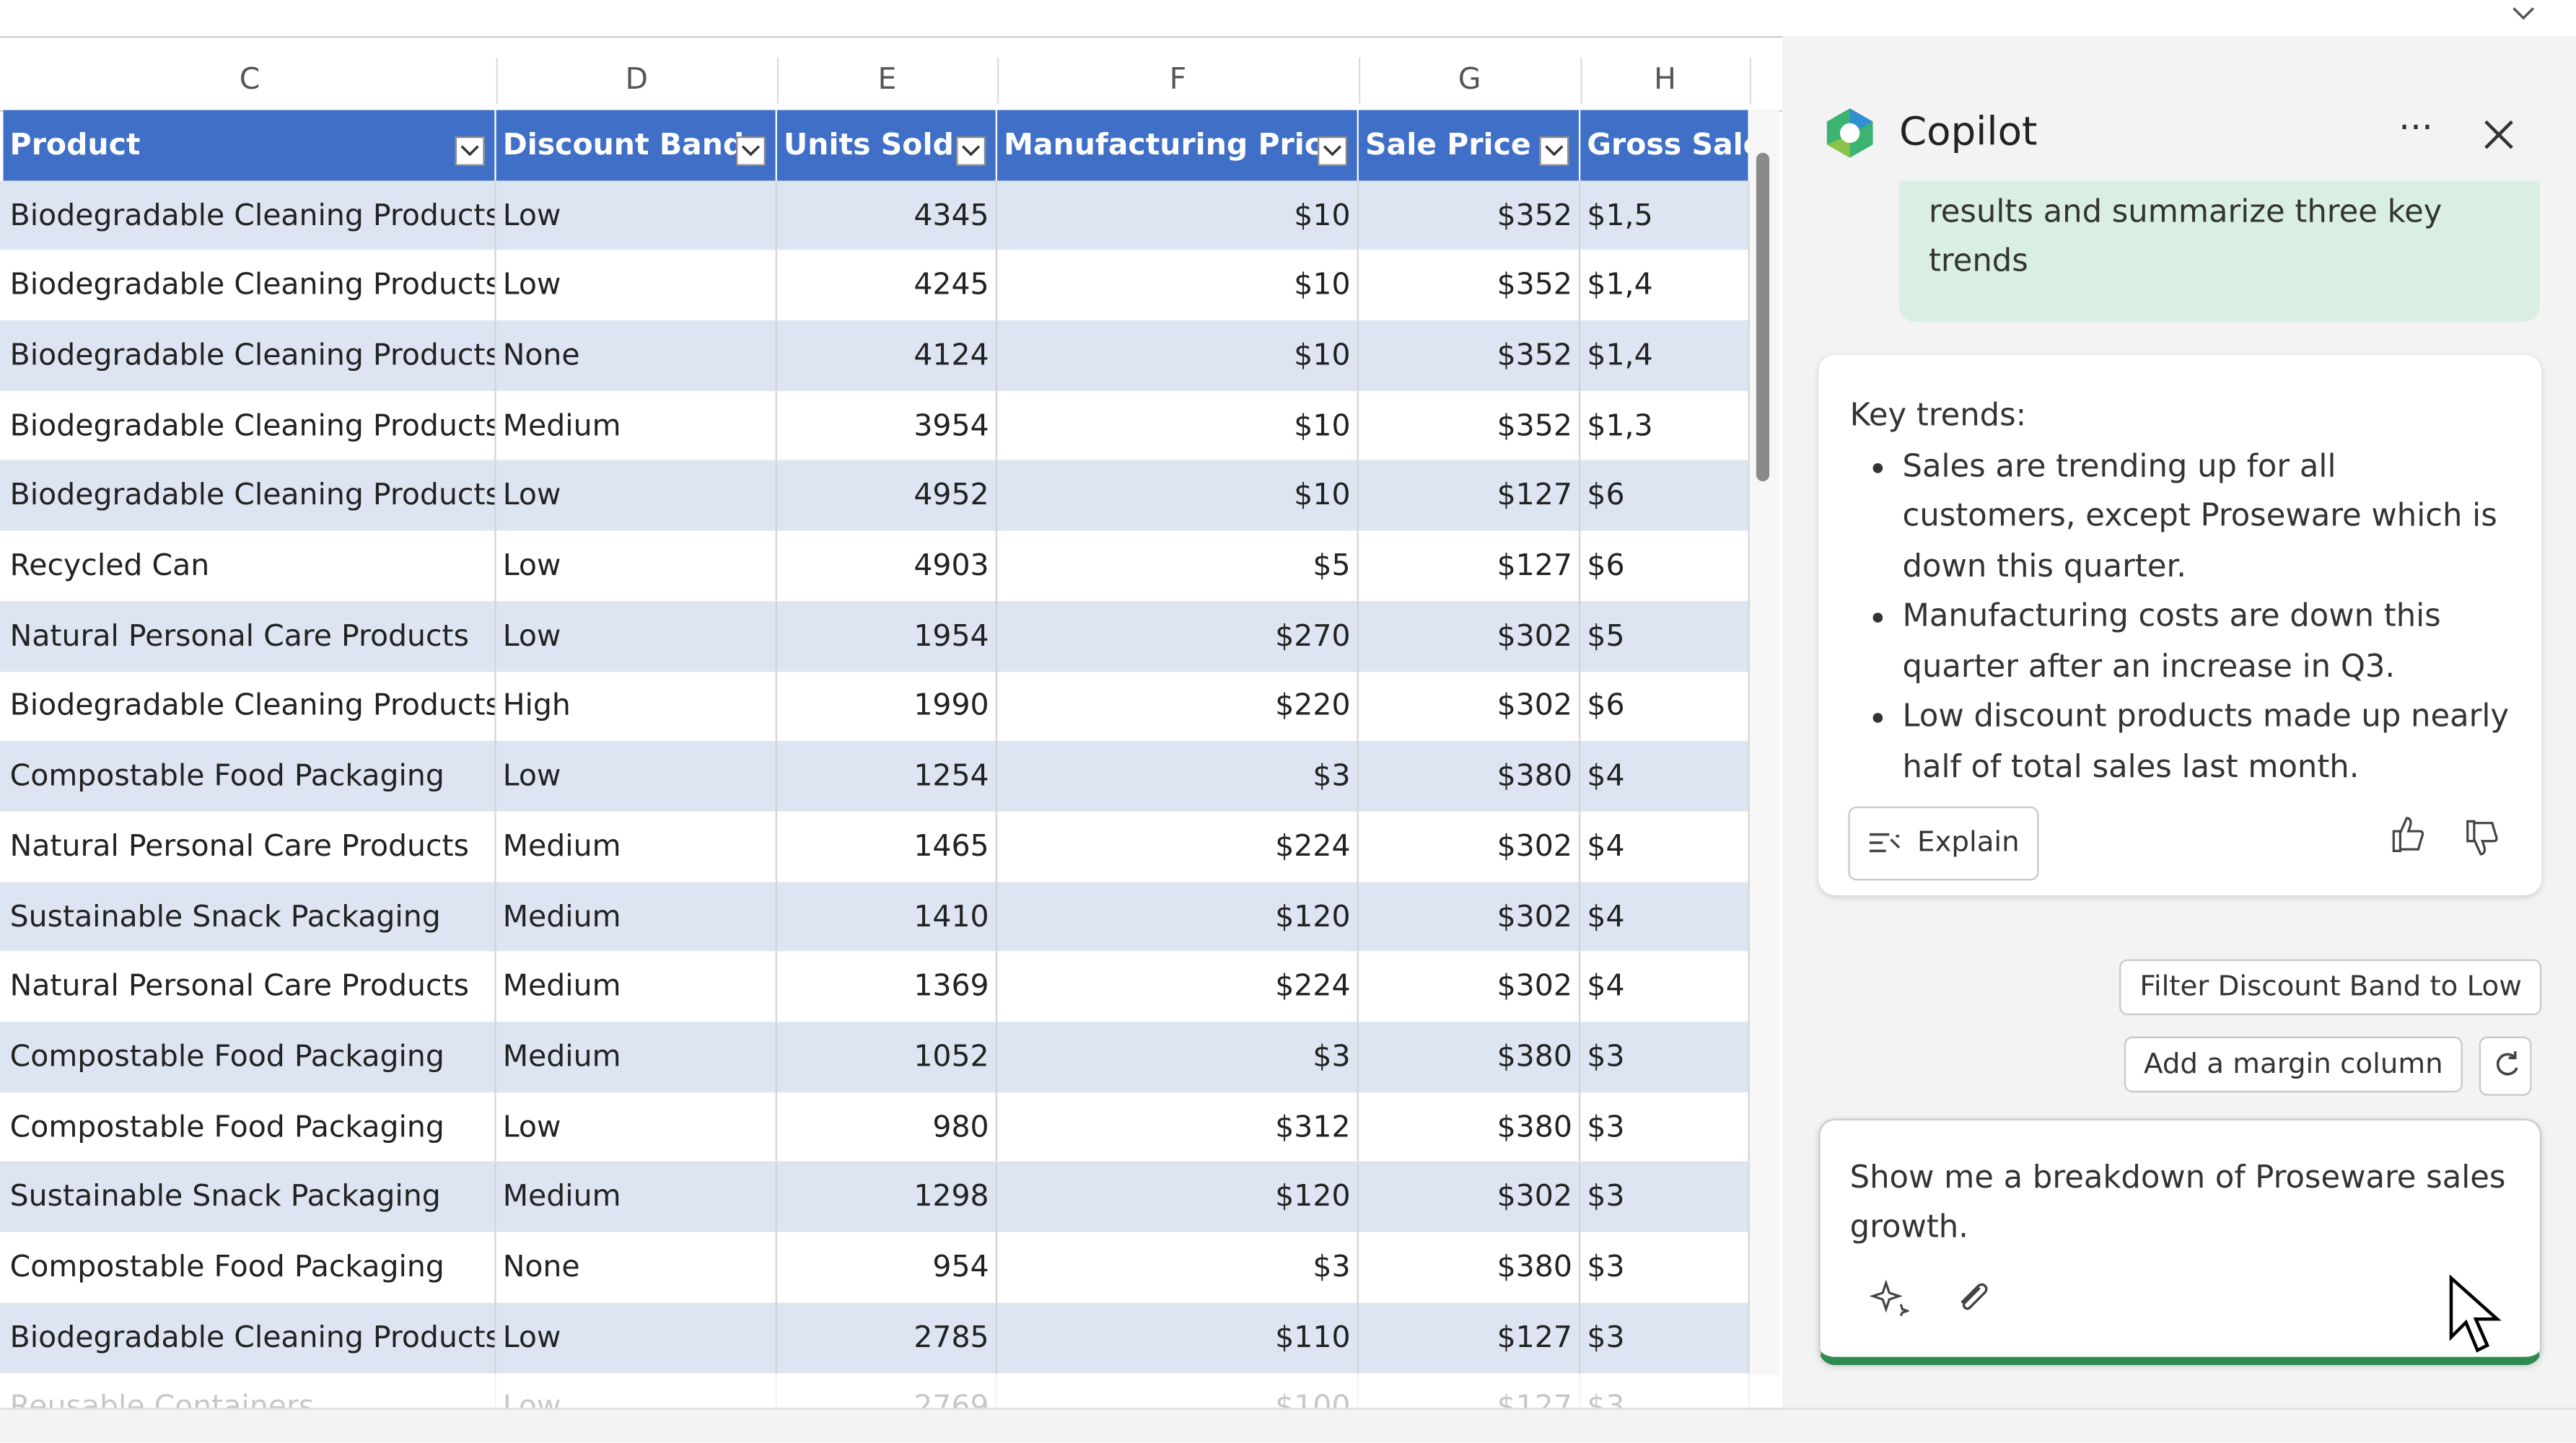 The image size is (2576, 1443). What do you see at coordinates (2498, 135) in the screenshot?
I see `close-button` at bounding box center [2498, 135].